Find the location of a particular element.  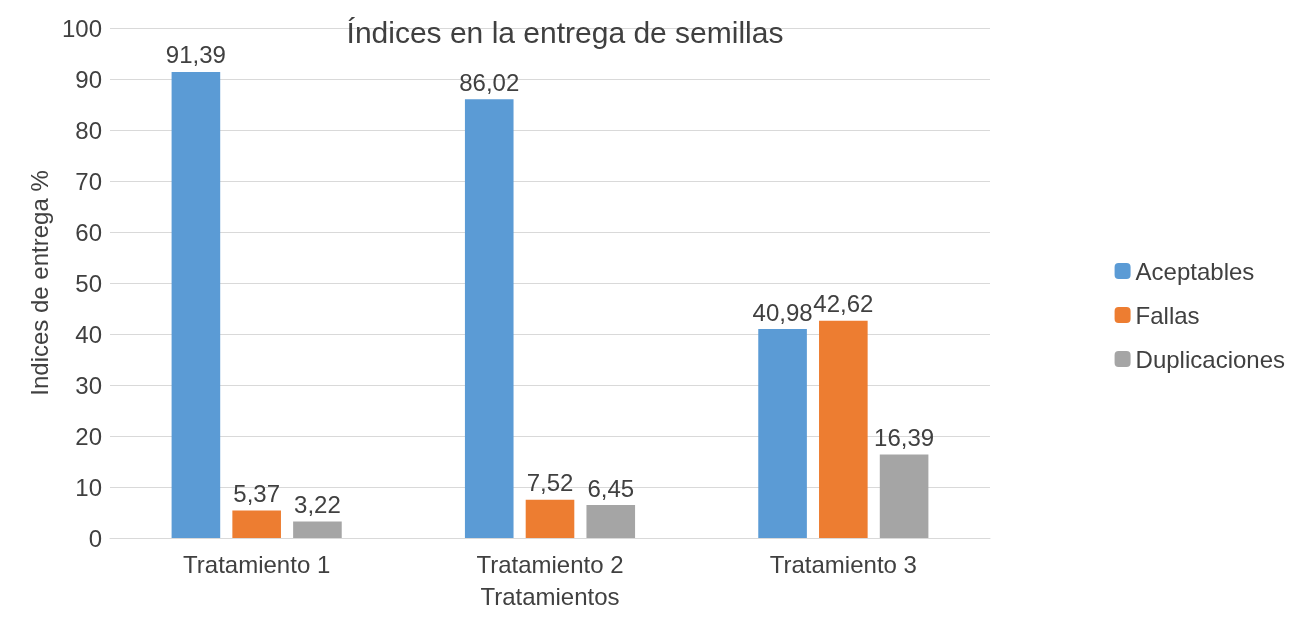

y-tick-label: 40 is located at coordinates (88, 334).